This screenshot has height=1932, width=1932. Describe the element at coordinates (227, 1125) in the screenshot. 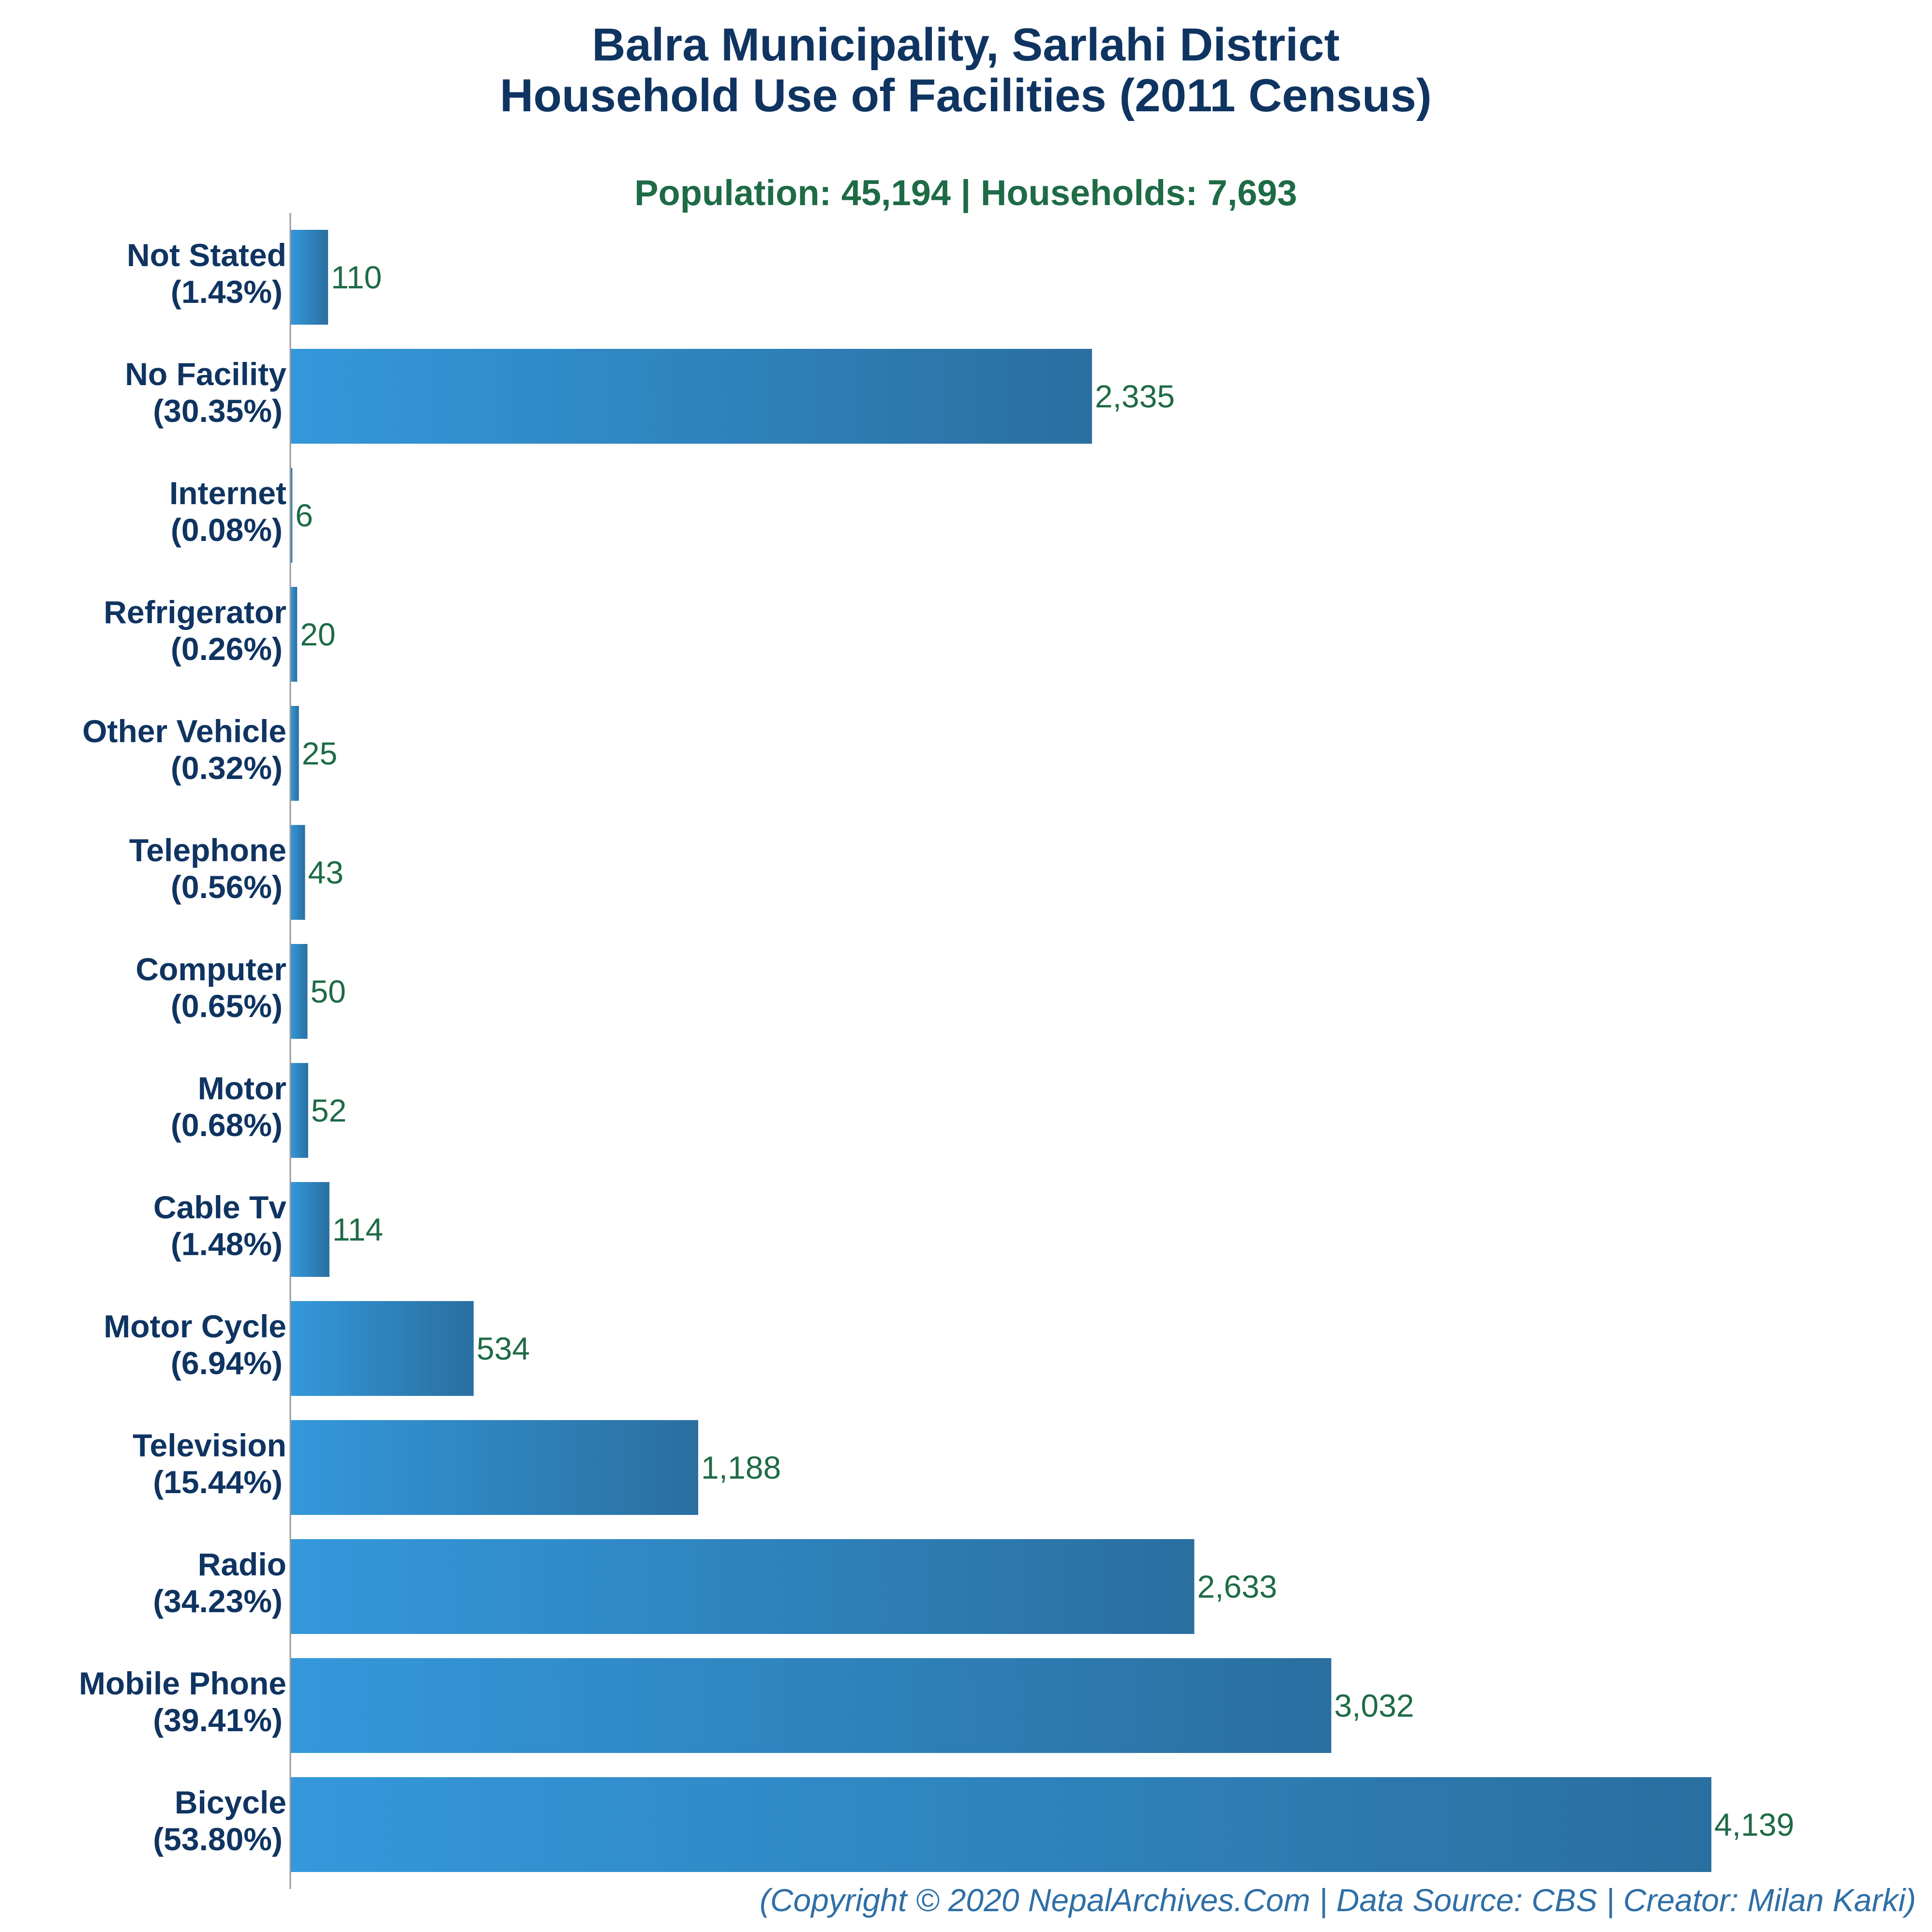

I see `category-percent-label: (0.68%)` at that location.